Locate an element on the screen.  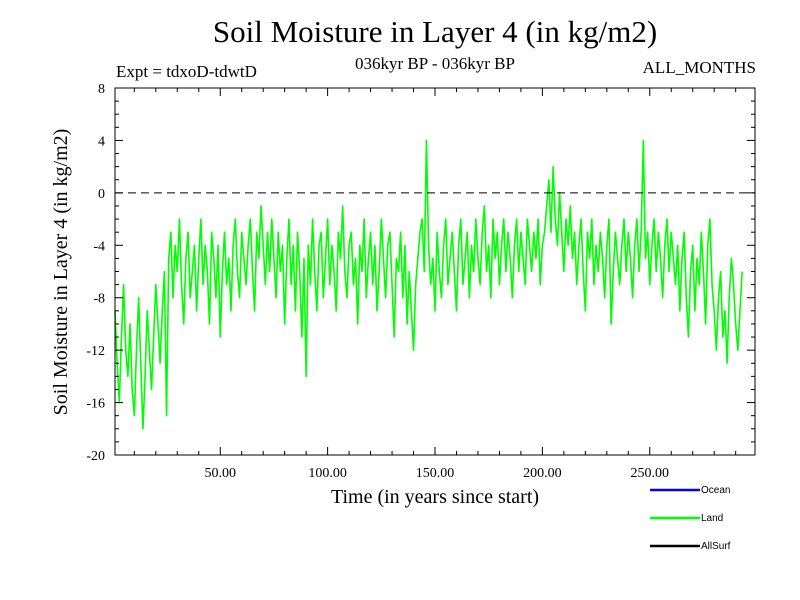
x-tick-label: 250.00 is located at coordinates (650, 473).